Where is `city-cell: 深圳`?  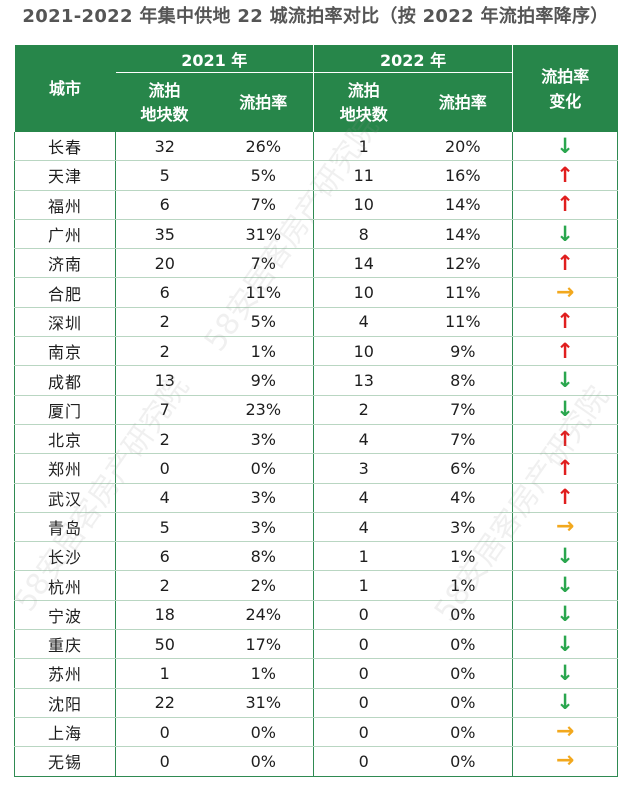 city-cell: 深圳 is located at coordinates (65, 322).